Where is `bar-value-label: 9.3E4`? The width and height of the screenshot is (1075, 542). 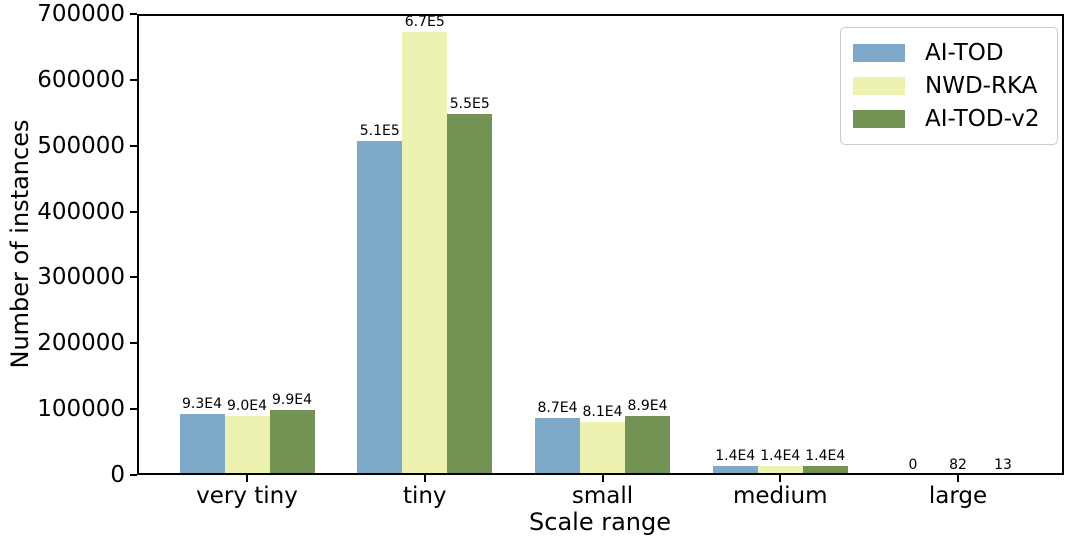 bar-value-label: 9.3E4 is located at coordinates (202, 404).